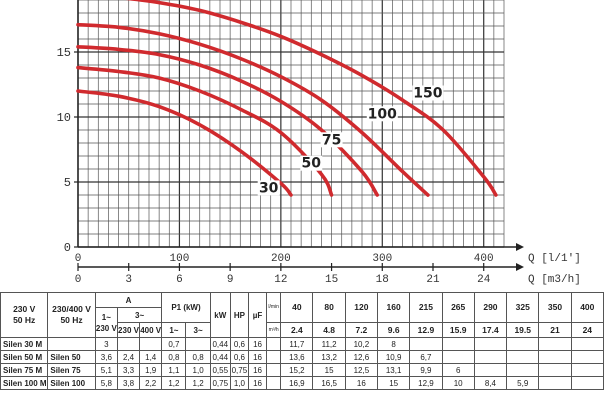  What do you see at coordinates (458, 370) in the screenshot?
I see `head-value-5: 6` at bounding box center [458, 370].